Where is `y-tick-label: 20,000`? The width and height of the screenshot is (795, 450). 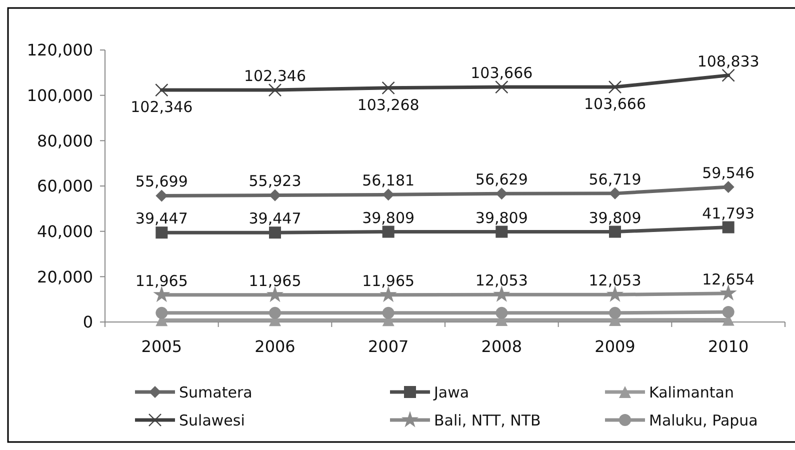
y-tick-label: 20,000 is located at coordinates (65, 276).